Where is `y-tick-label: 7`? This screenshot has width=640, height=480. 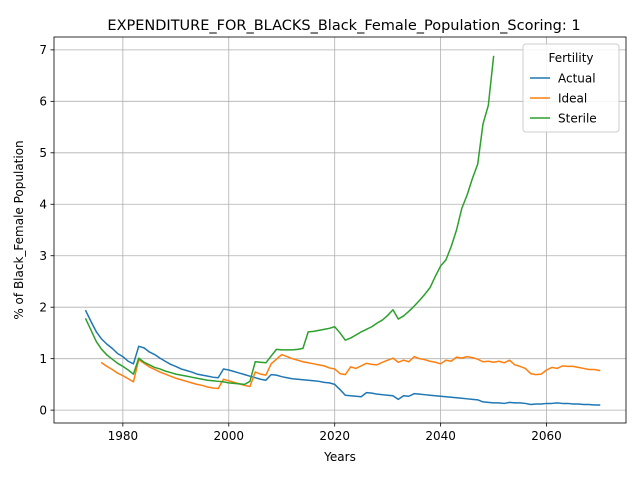
y-tick-label: 7 is located at coordinates (43, 50).